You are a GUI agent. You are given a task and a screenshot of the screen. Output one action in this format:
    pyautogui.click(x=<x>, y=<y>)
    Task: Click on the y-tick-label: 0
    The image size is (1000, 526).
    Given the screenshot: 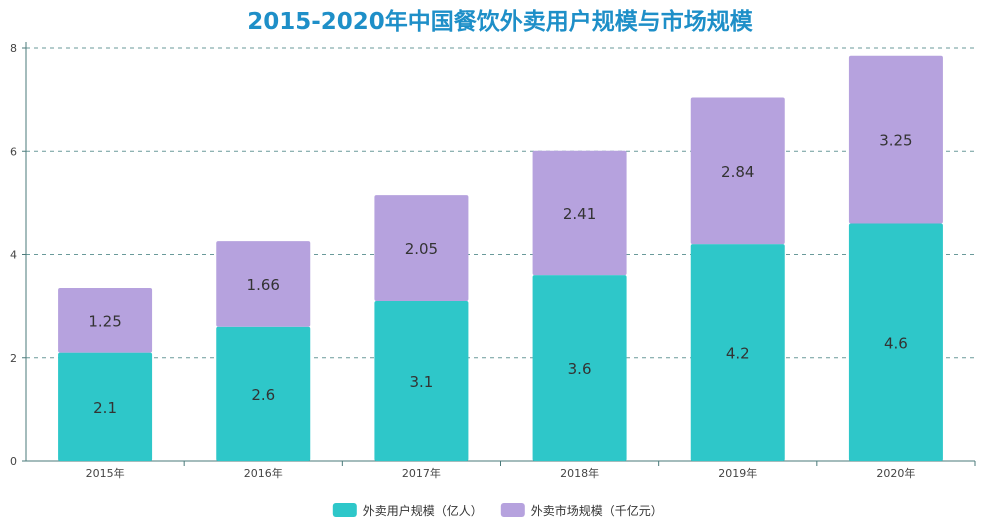 What is the action you would take?
    pyautogui.click(x=13, y=461)
    